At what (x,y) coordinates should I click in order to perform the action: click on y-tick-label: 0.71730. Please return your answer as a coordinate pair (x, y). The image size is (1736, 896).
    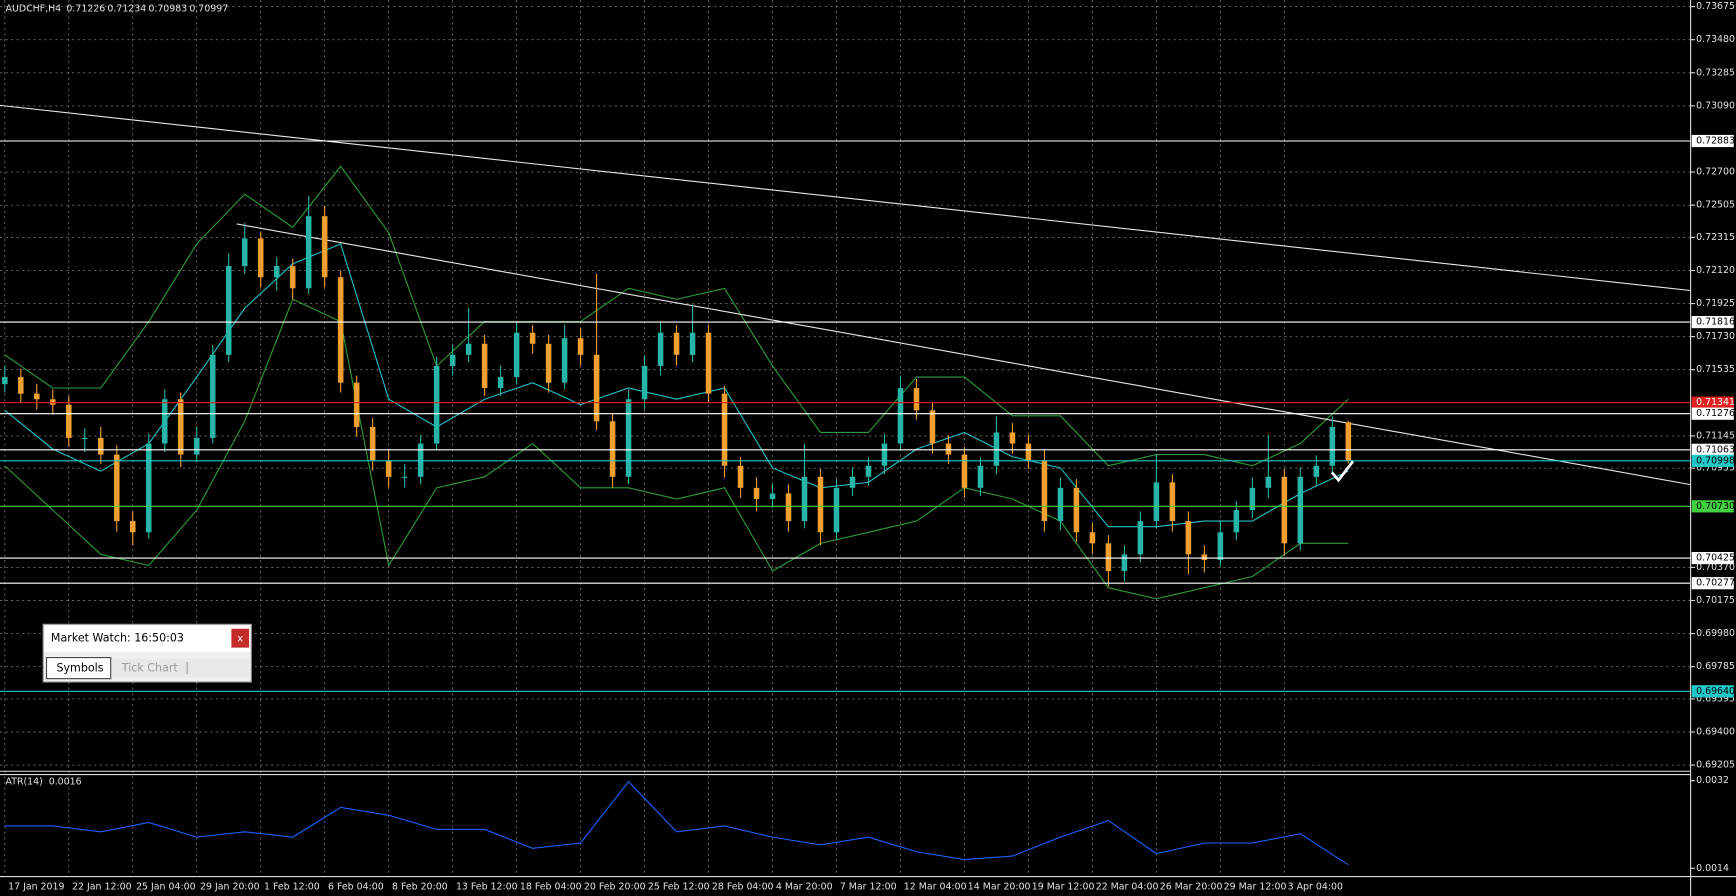
    Looking at the image, I should click on (1715, 336).